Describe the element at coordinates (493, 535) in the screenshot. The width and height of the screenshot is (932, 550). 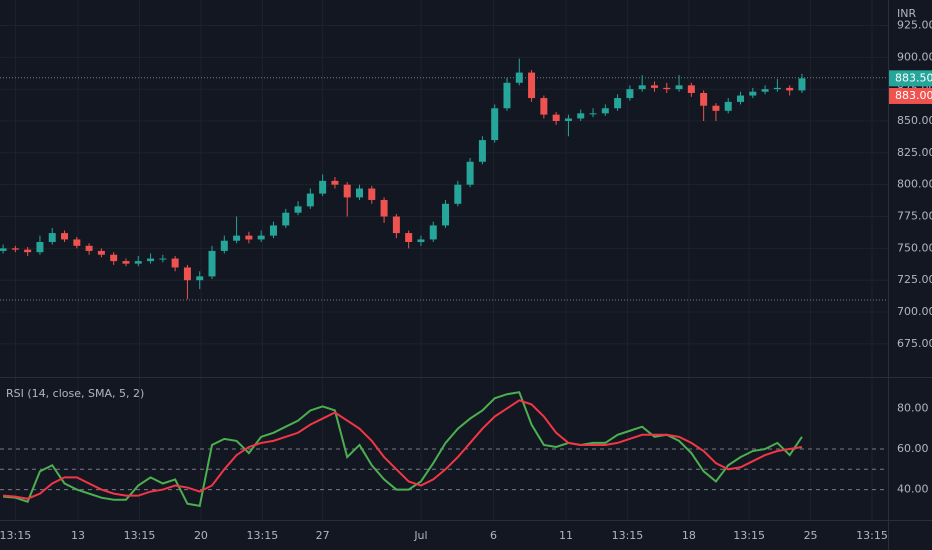
I see `x-tick-label: 6` at that location.